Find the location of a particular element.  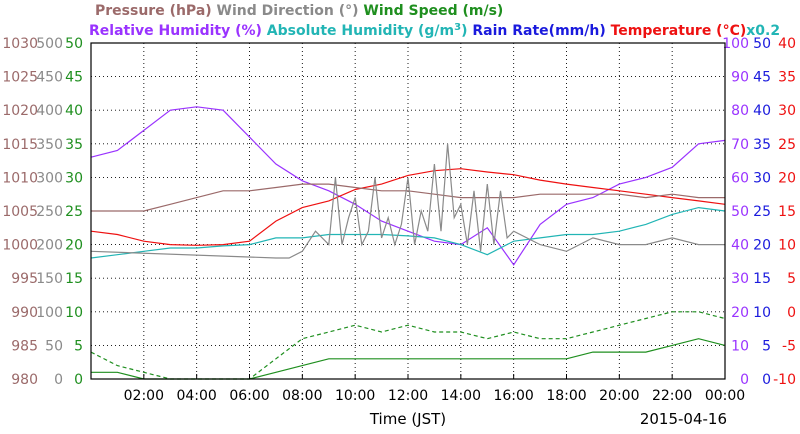

left-axis-tick-wind_direction: 250 is located at coordinates (49, 212).